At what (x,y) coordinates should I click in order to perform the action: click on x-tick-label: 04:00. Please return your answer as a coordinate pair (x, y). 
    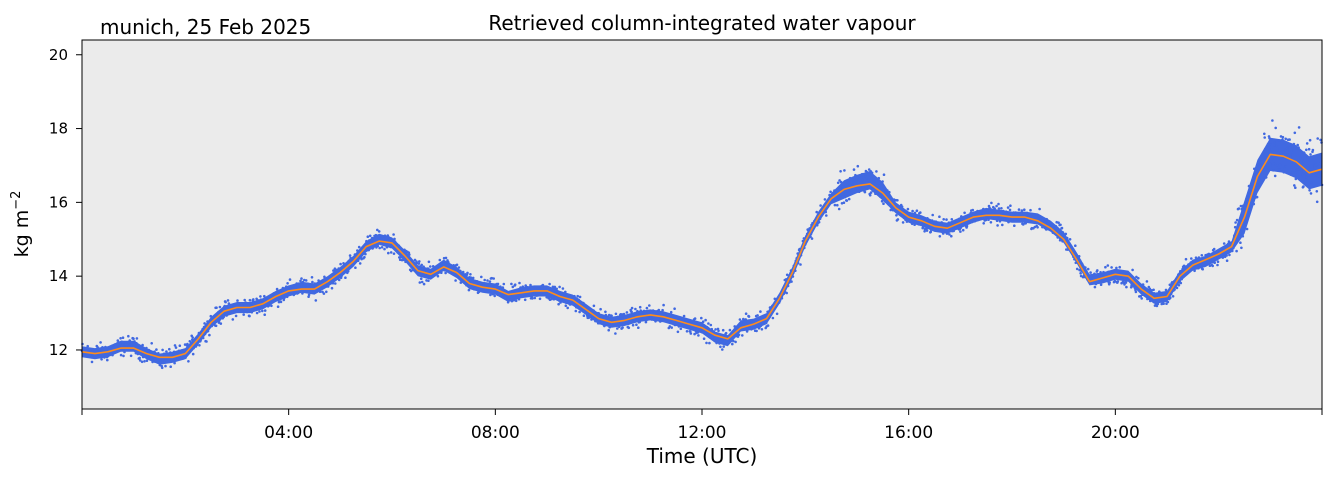
    Looking at the image, I should click on (288, 433).